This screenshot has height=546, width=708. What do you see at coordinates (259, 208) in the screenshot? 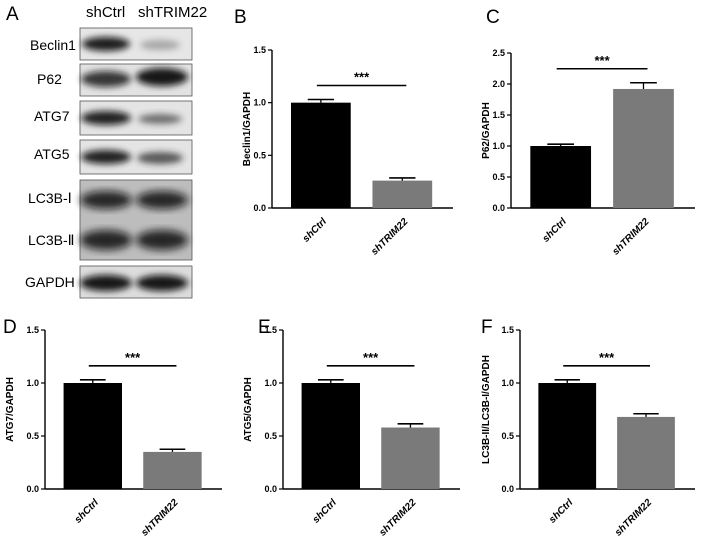
I see `y-tick-label-b: 0.0` at bounding box center [259, 208].